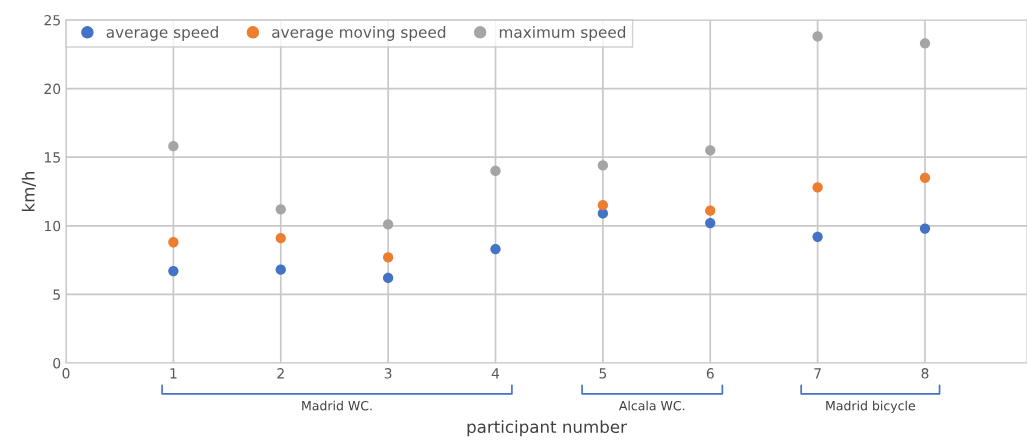 The width and height of the screenshot is (1027, 448). What do you see at coordinates (817, 373) in the screenshot?
I see `x-tick-label: 7` at bounding box center [817, 373].